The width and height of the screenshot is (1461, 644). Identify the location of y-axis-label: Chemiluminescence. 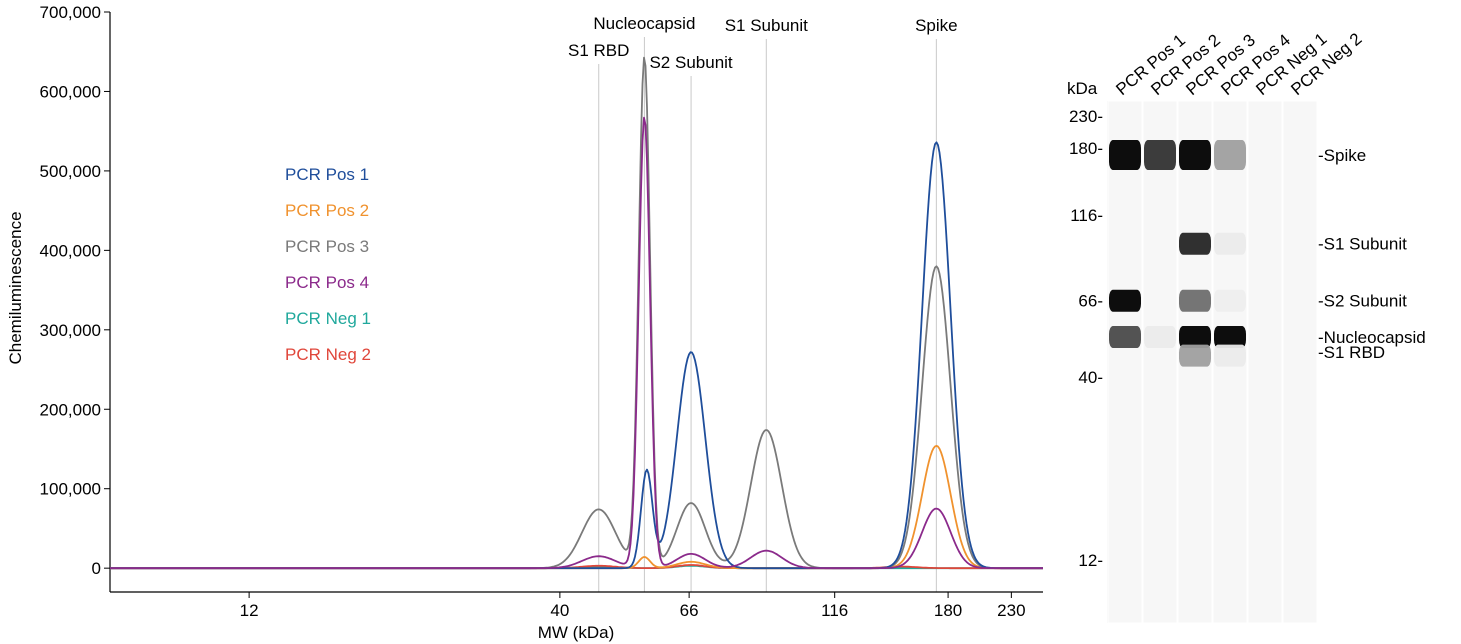
(15, 287).